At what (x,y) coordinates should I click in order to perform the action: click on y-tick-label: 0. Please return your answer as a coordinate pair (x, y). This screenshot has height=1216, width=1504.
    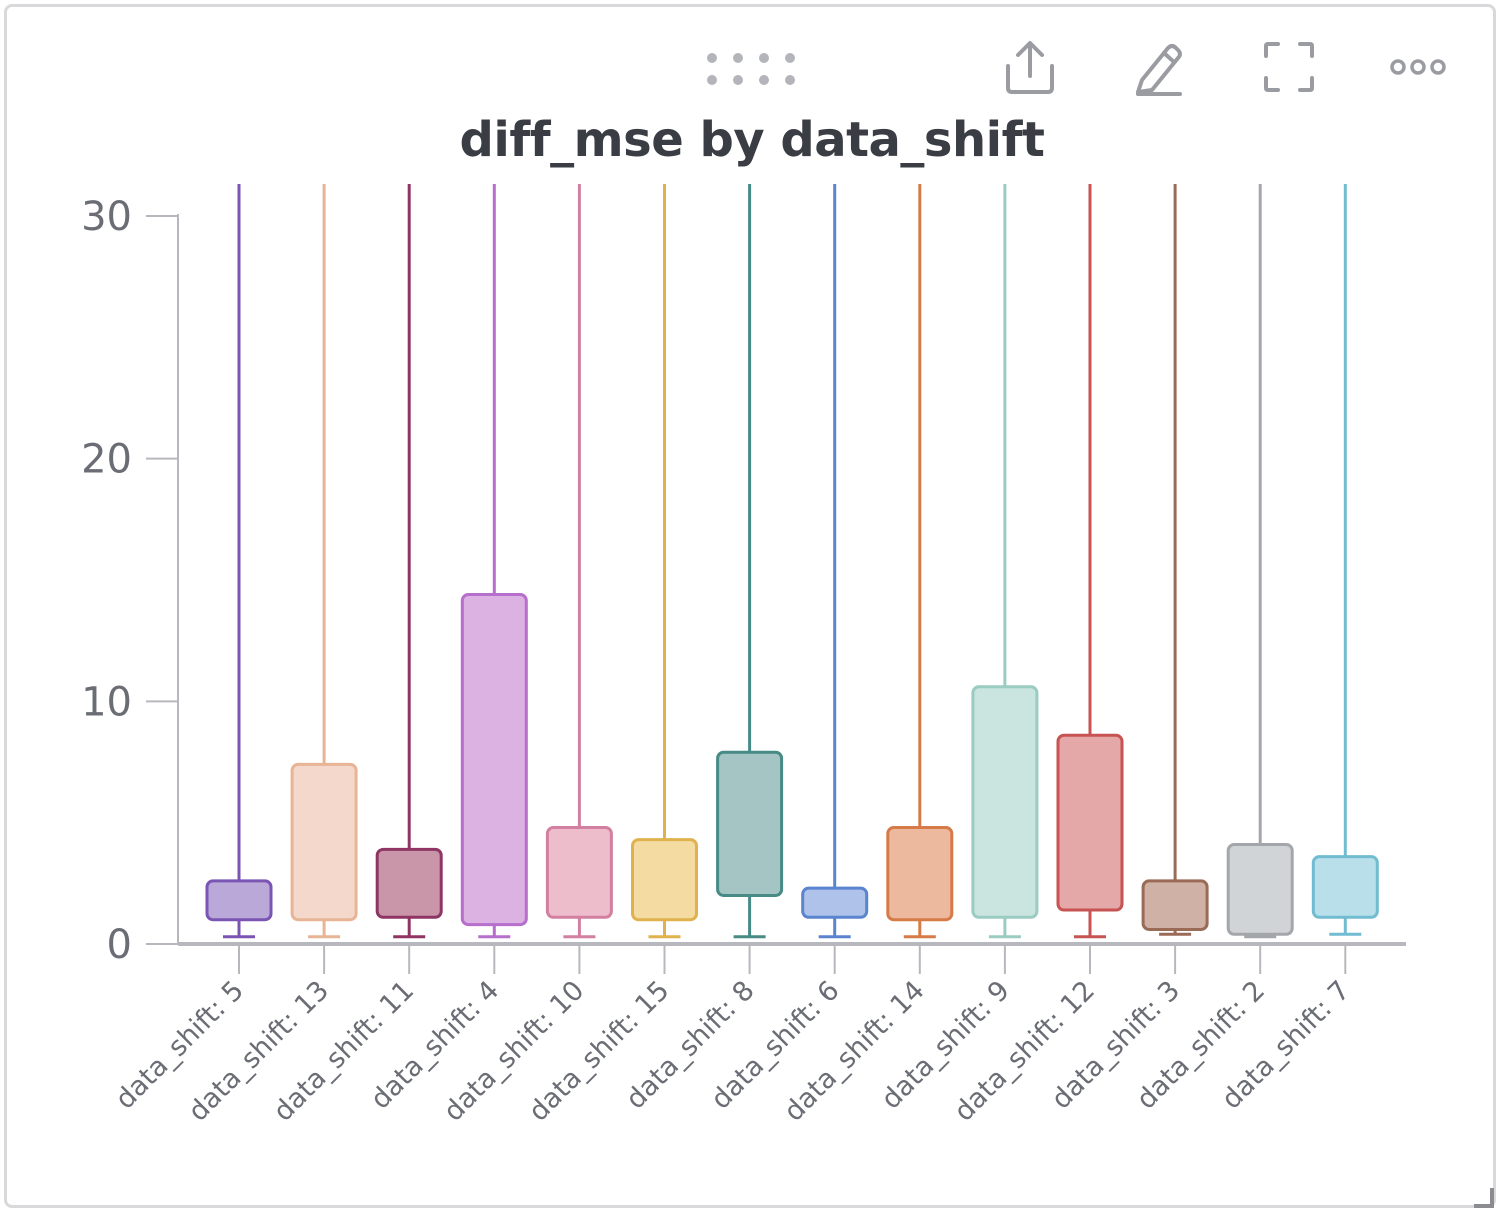
    Looking at the image, I should click on (119, 945).